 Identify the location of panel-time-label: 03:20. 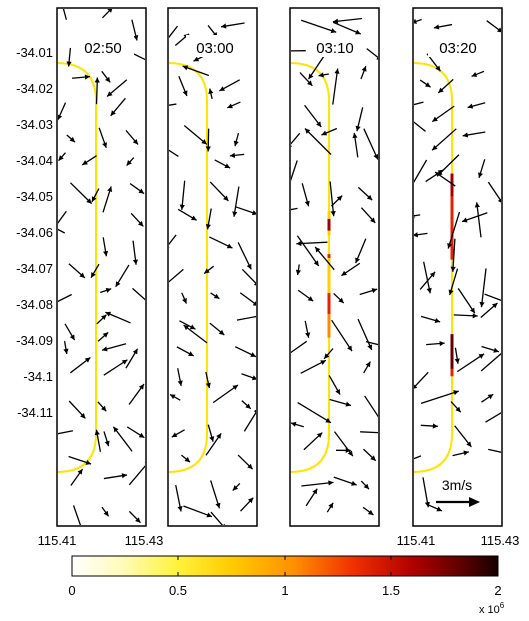
(458, 48).